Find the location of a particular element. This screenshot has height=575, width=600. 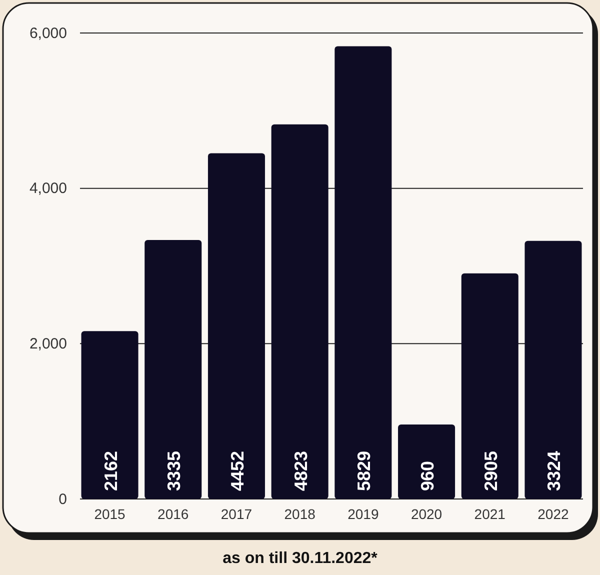

y-tick-label: 0 is located at coordinates (62, 499).